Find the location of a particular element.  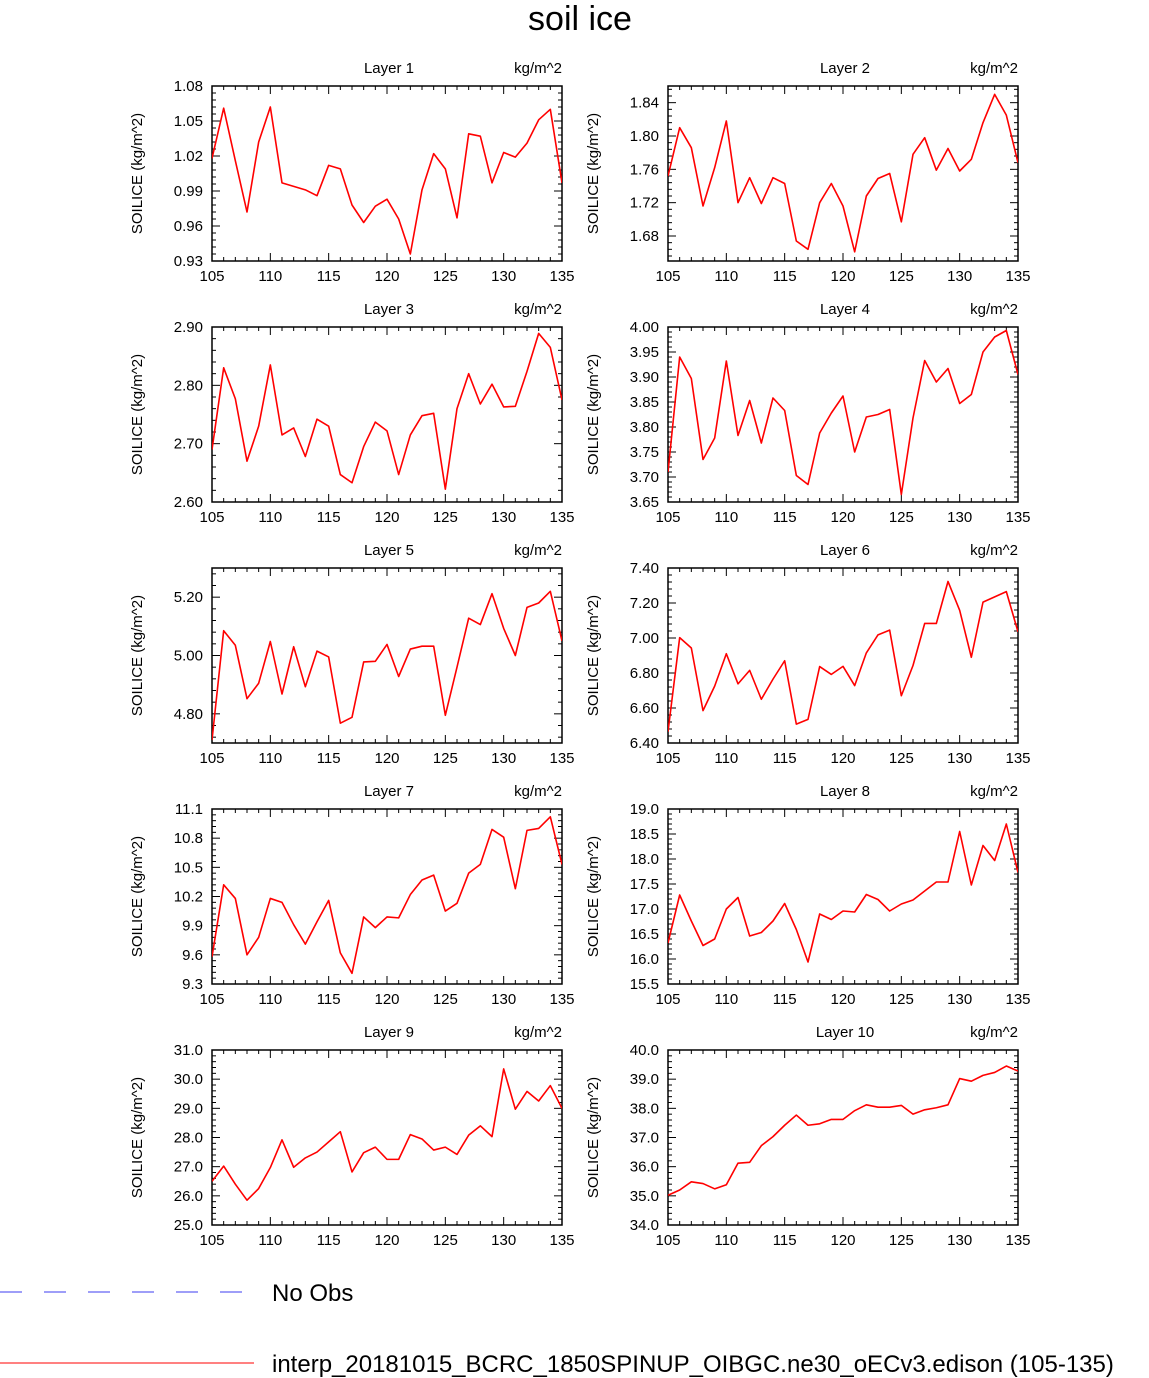

y-tick-label: 1.68 is located at coordinates (644, 236).